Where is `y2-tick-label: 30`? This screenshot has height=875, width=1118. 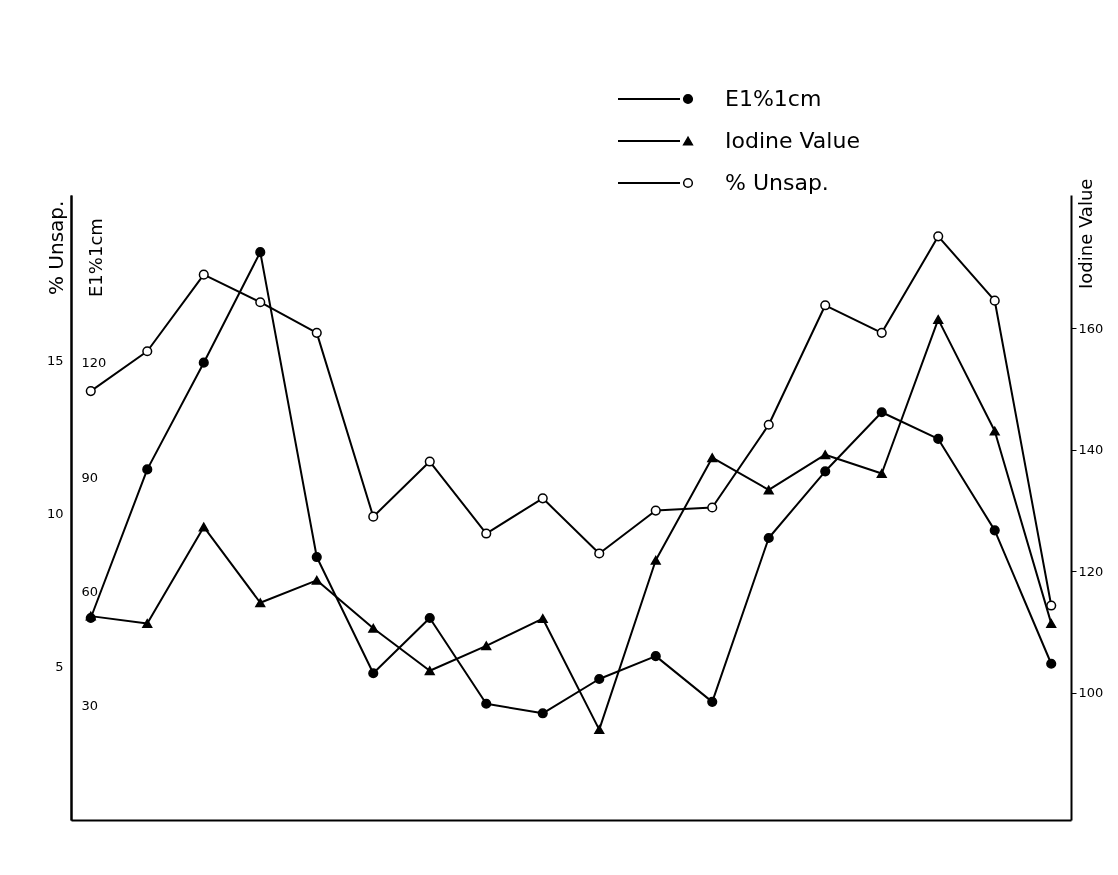
y2-tick-label: 30 is located at coordinates (90, 706).